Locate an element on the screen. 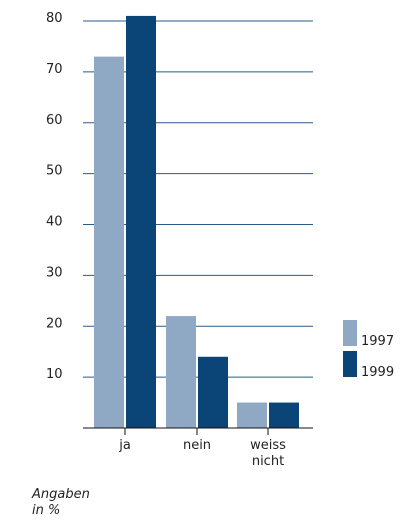 This screenshot has height=522, width=408. y-axis-tick-labels: 10 20 30 40 50 60 70 80 is located at coordinates (54, 196).